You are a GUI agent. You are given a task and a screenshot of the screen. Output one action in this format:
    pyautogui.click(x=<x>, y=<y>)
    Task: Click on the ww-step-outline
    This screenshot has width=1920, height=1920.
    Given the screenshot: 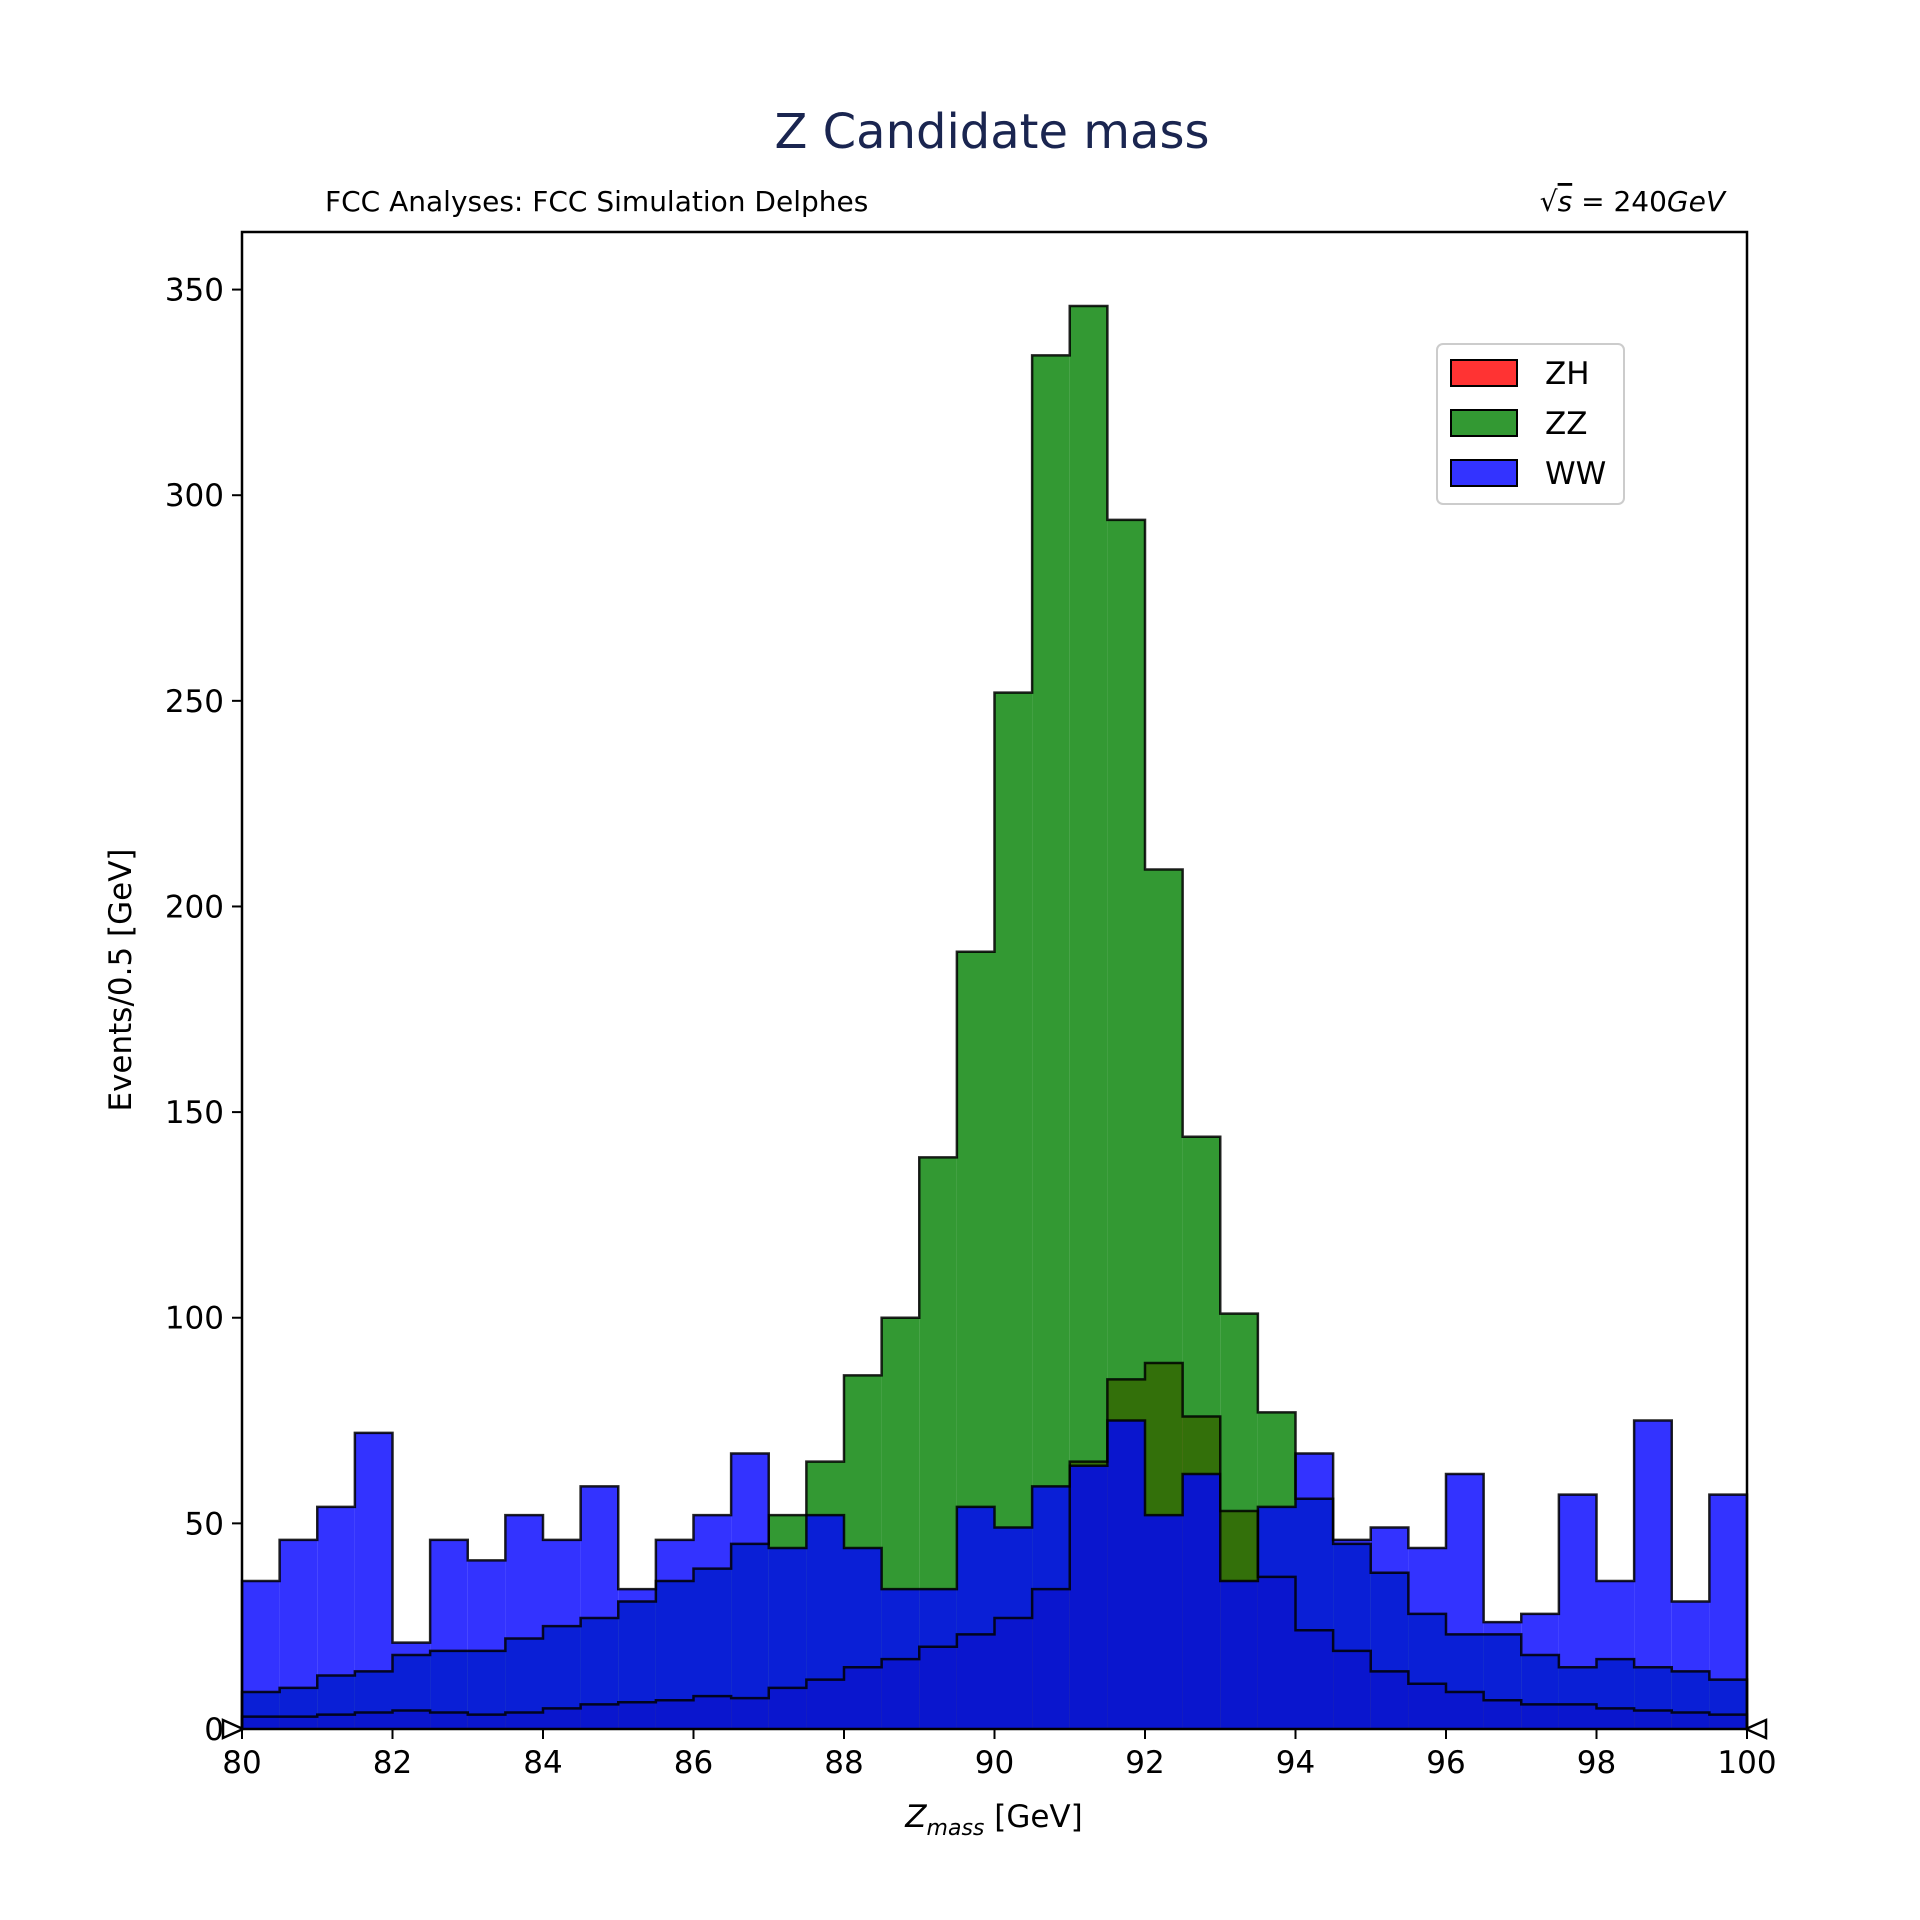 What is the action you would take?
    pyautogui.click(x=994, y=1574)
    